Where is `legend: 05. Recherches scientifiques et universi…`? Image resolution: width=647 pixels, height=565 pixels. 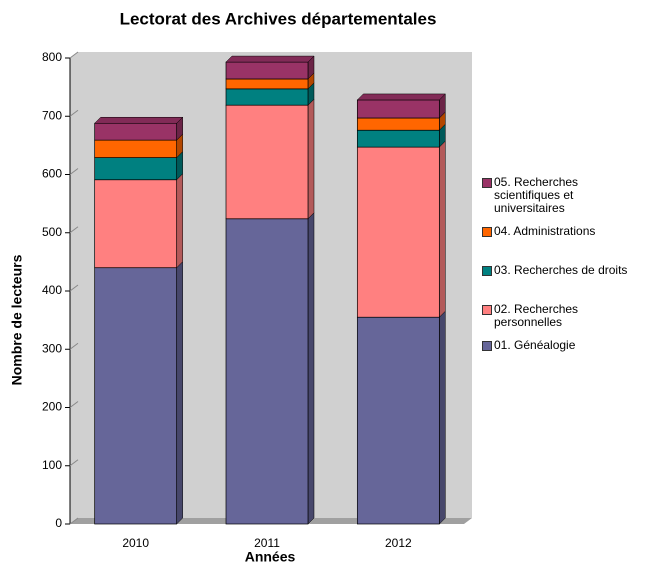 legend: 05. Recherches scientifiques et universi… is located at coordinates (562, 264).